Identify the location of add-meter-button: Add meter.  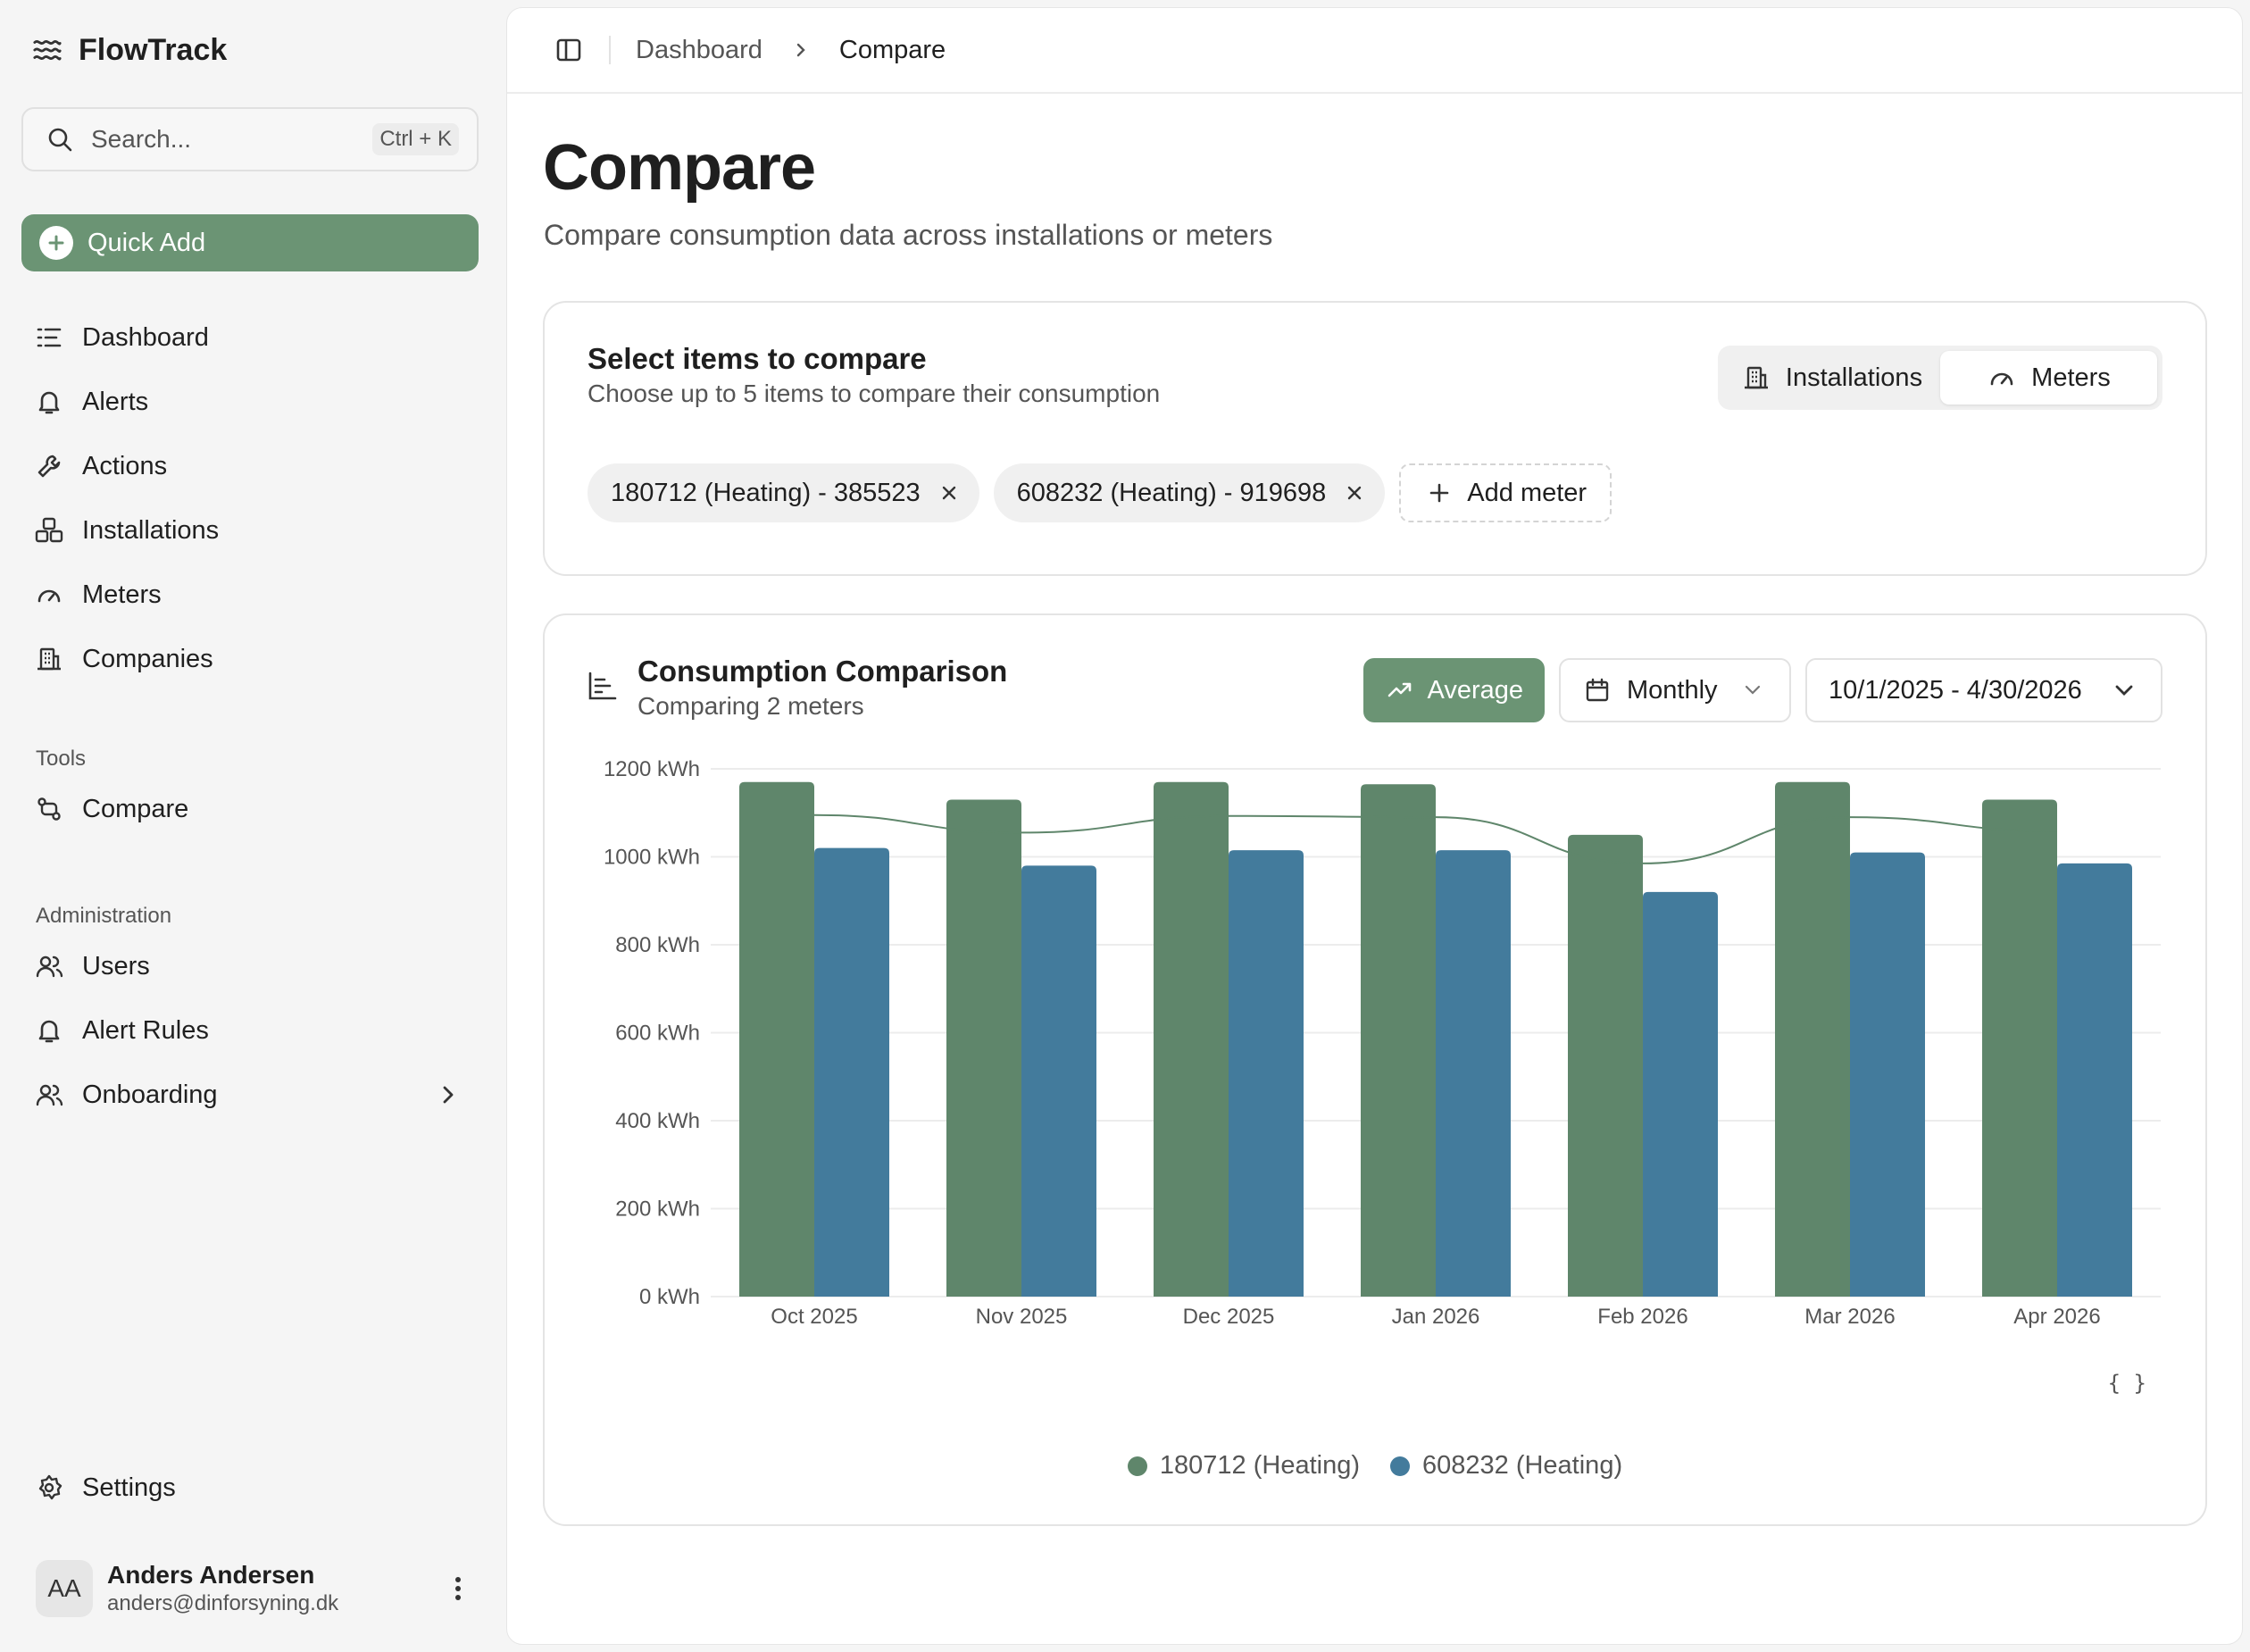
(1506, 492).